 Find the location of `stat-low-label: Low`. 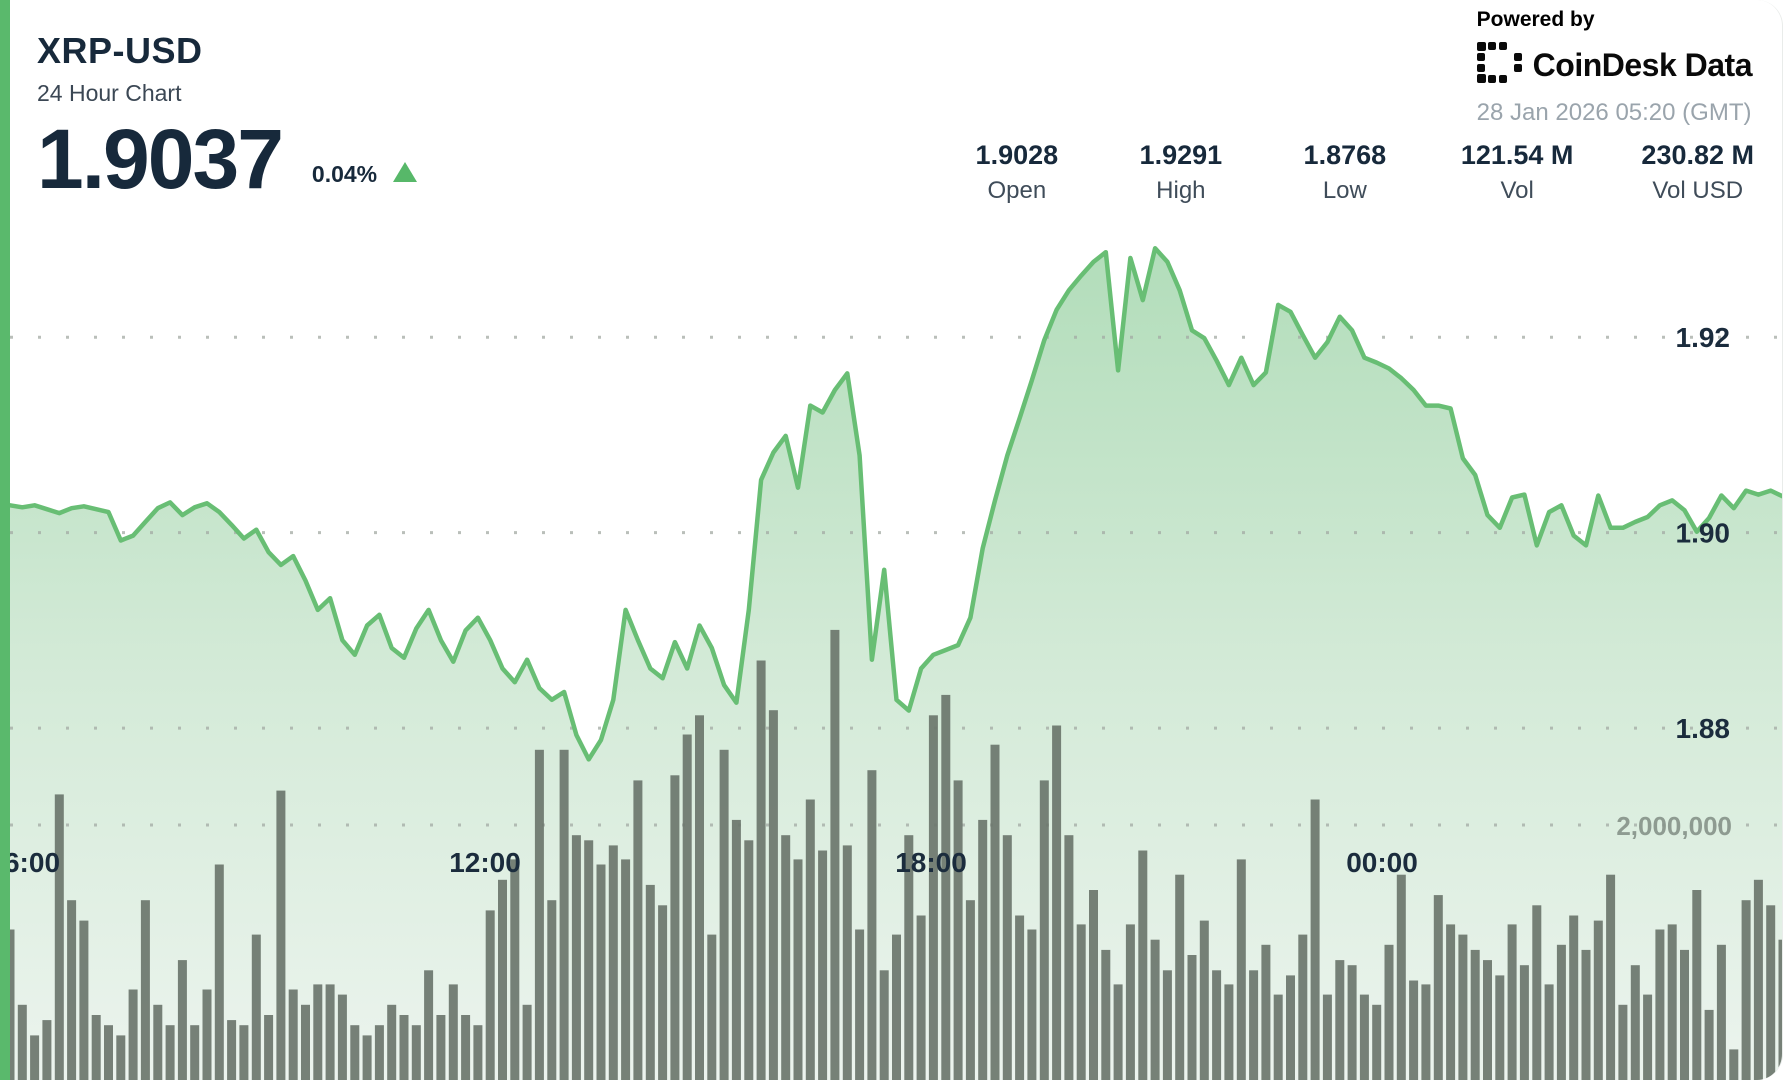

stat-low-label: Low is located at coordinates (1344, 190).